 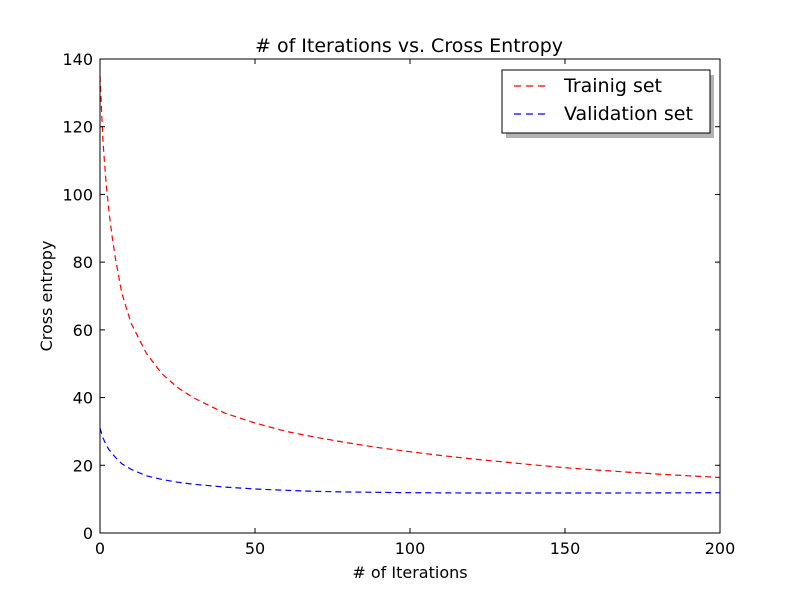 I want to click on legend-label-training: Trainig set, so click(x=612, y=86).